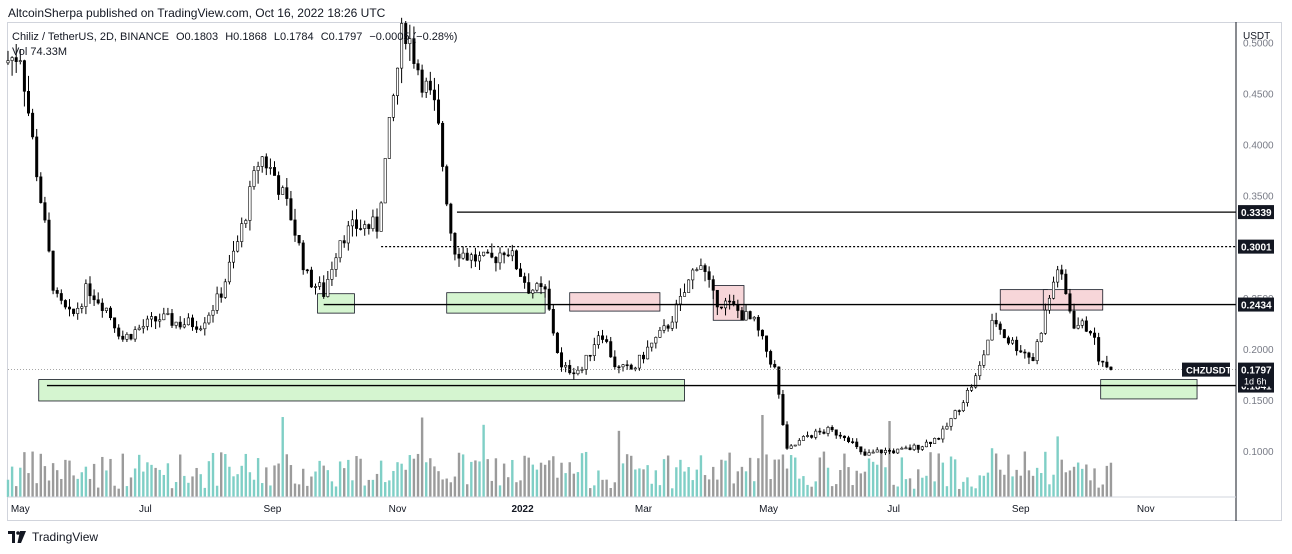  What do you see at coordinates (1255, 382) in the screenshot?
I see `bar-countdown: 1d 6h` at bounding box center [1255, 382].